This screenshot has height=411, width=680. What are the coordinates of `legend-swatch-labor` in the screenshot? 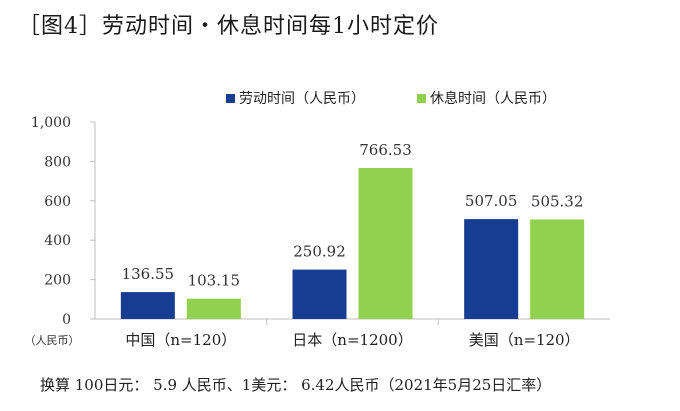 It's located at (230, 98).